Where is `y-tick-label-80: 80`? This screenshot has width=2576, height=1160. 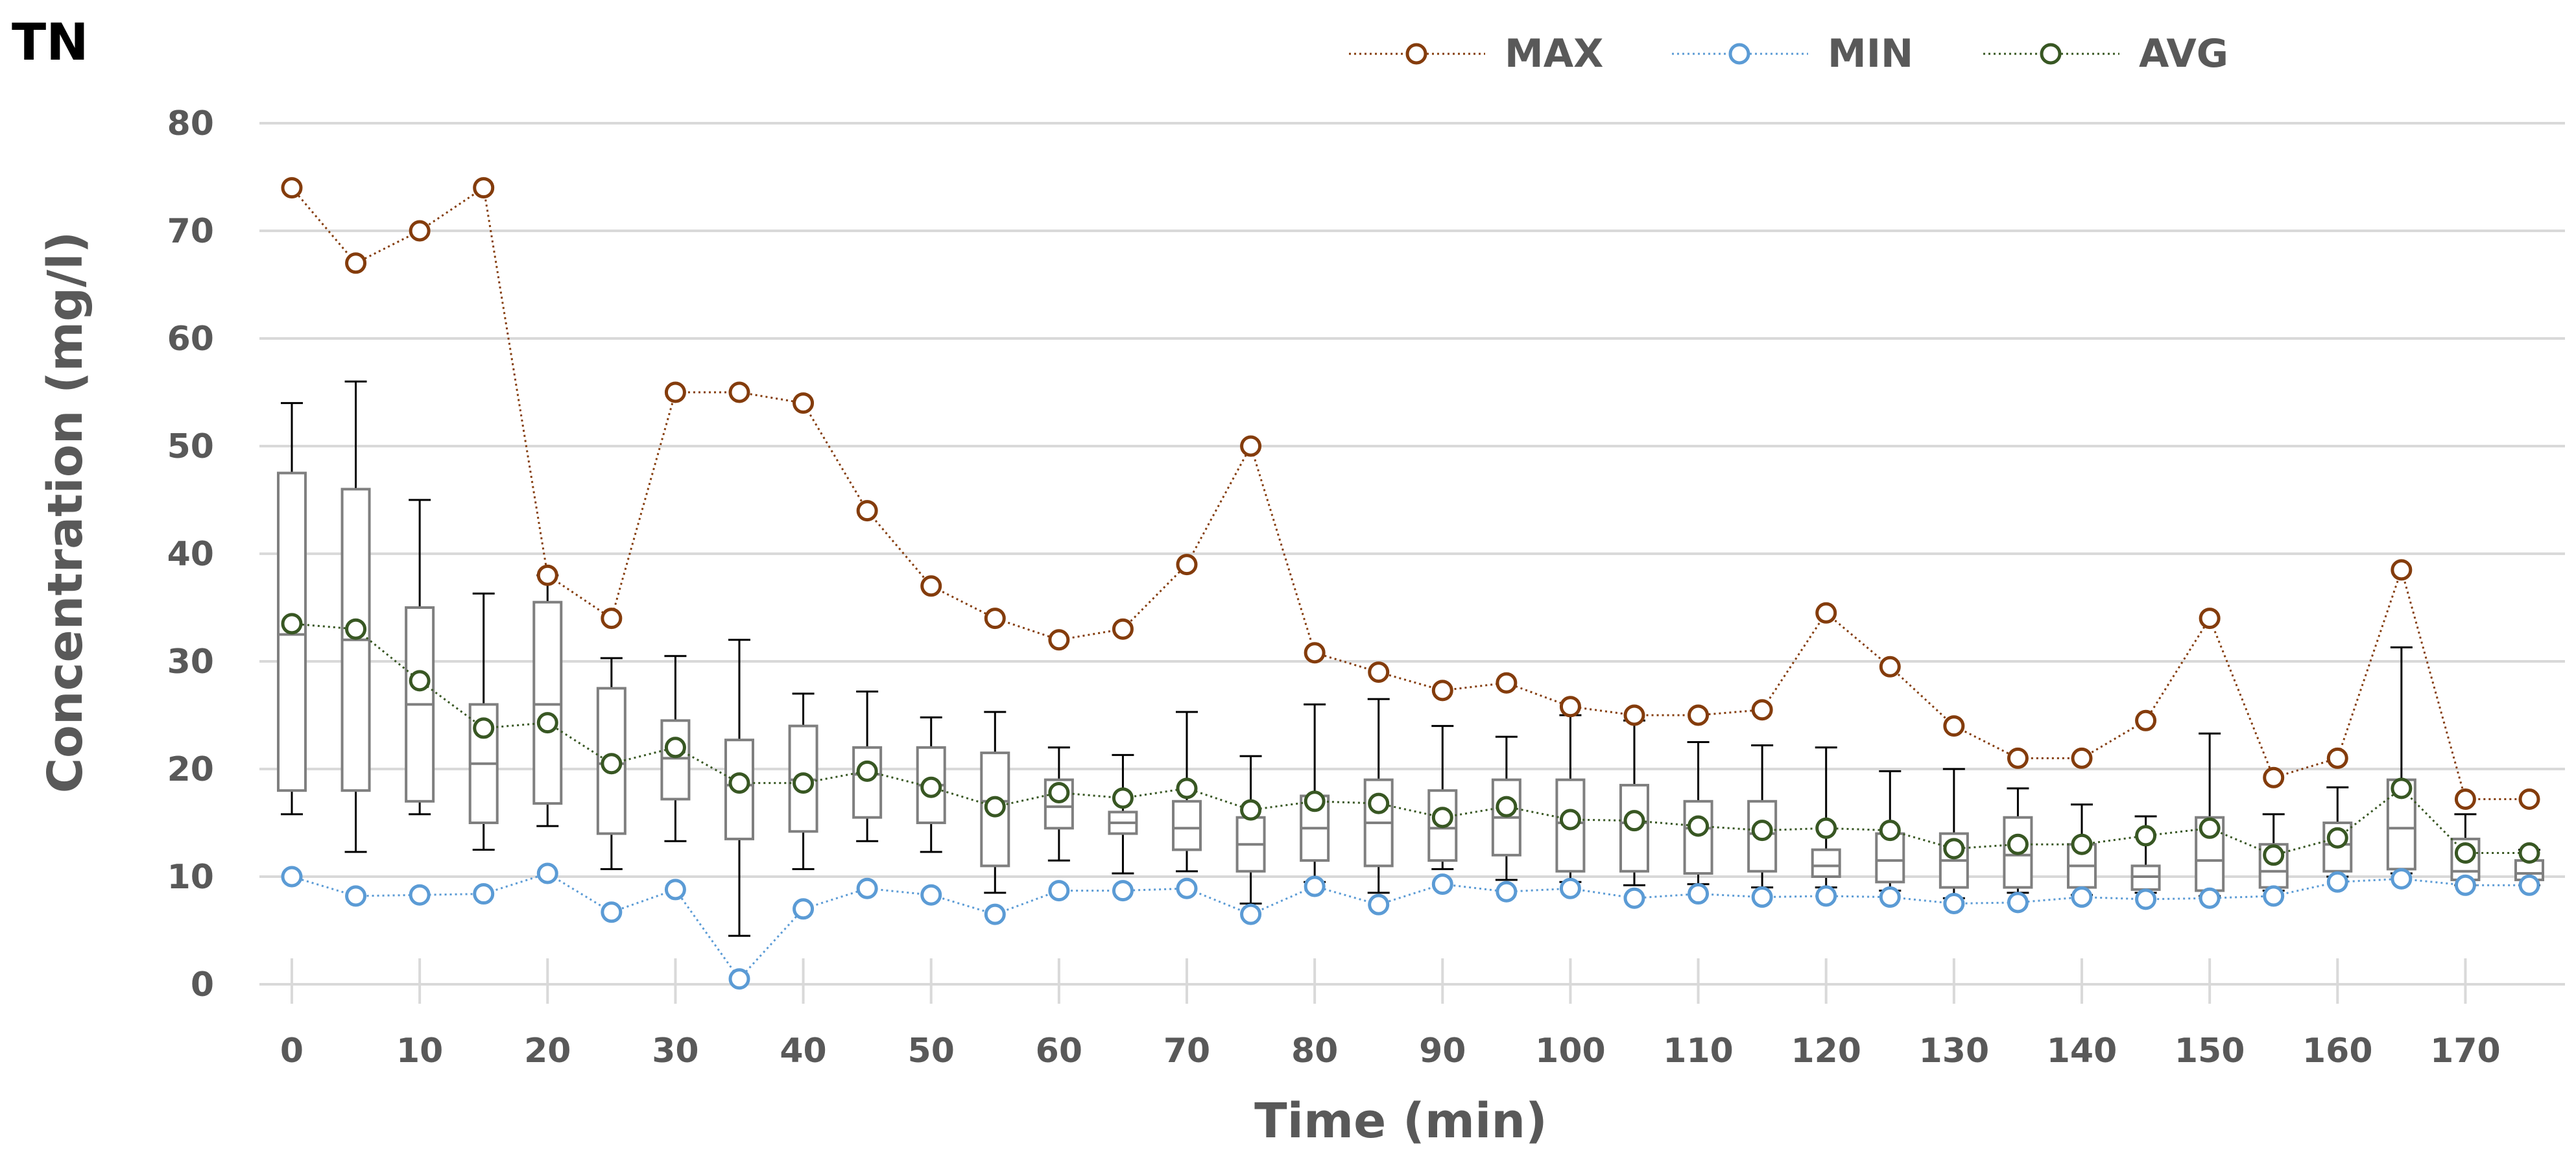 y-tick-label-80: 80 is located at coordinates (190, 123).